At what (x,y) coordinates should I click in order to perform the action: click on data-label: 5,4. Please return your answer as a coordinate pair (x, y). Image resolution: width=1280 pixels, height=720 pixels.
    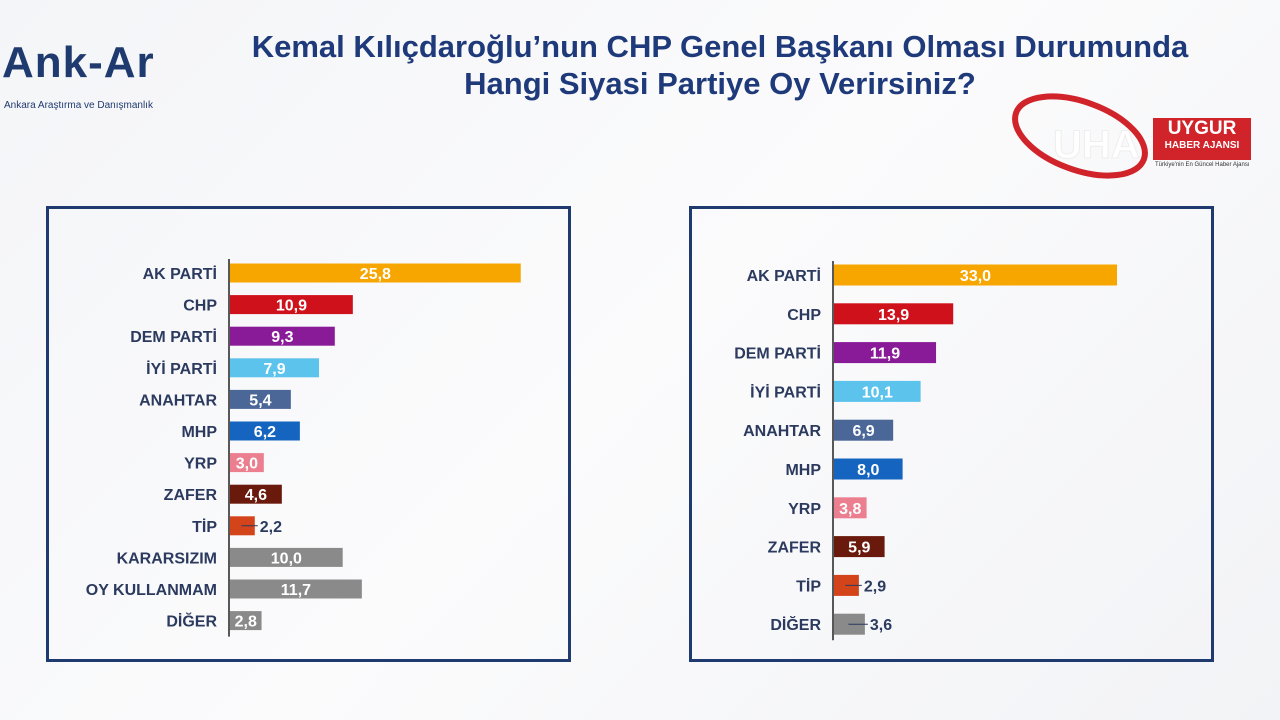
    Looking at the image, I should click on (260, 400).